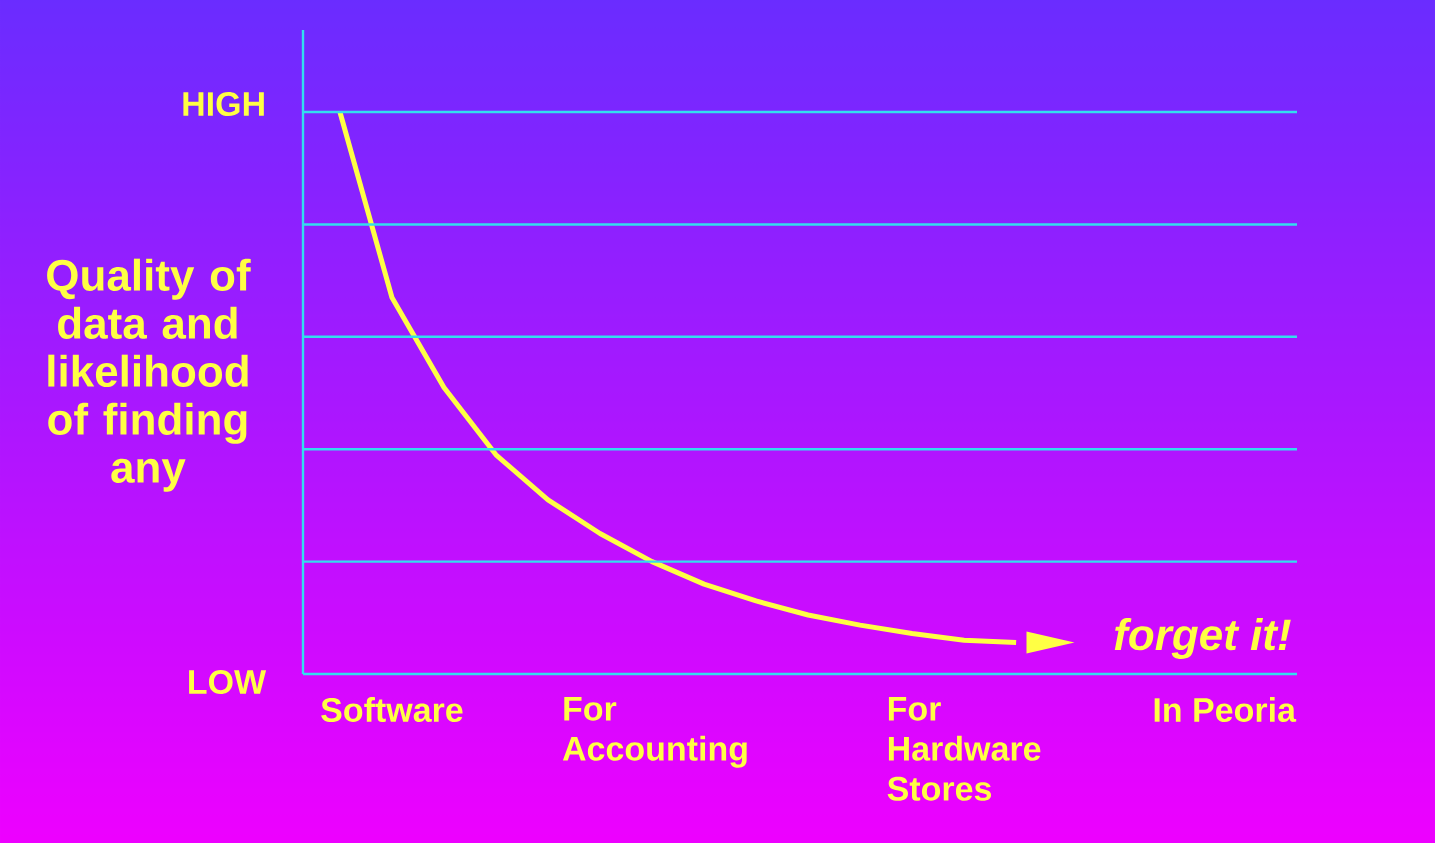  What do you see at coordinates (149, 375) in the screenshot?
I see `y-axis-title: Quality of data and likelihood of finding any` at bounding box center [149, 375].